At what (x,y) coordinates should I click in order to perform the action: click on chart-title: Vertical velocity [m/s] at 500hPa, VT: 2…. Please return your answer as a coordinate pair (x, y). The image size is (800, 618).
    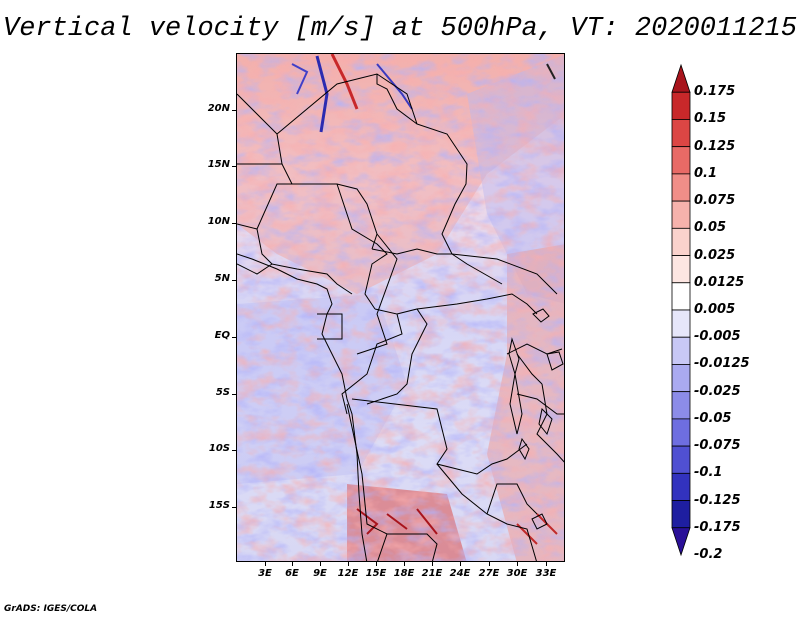
    Looking at the image, I should click on (400, 29).